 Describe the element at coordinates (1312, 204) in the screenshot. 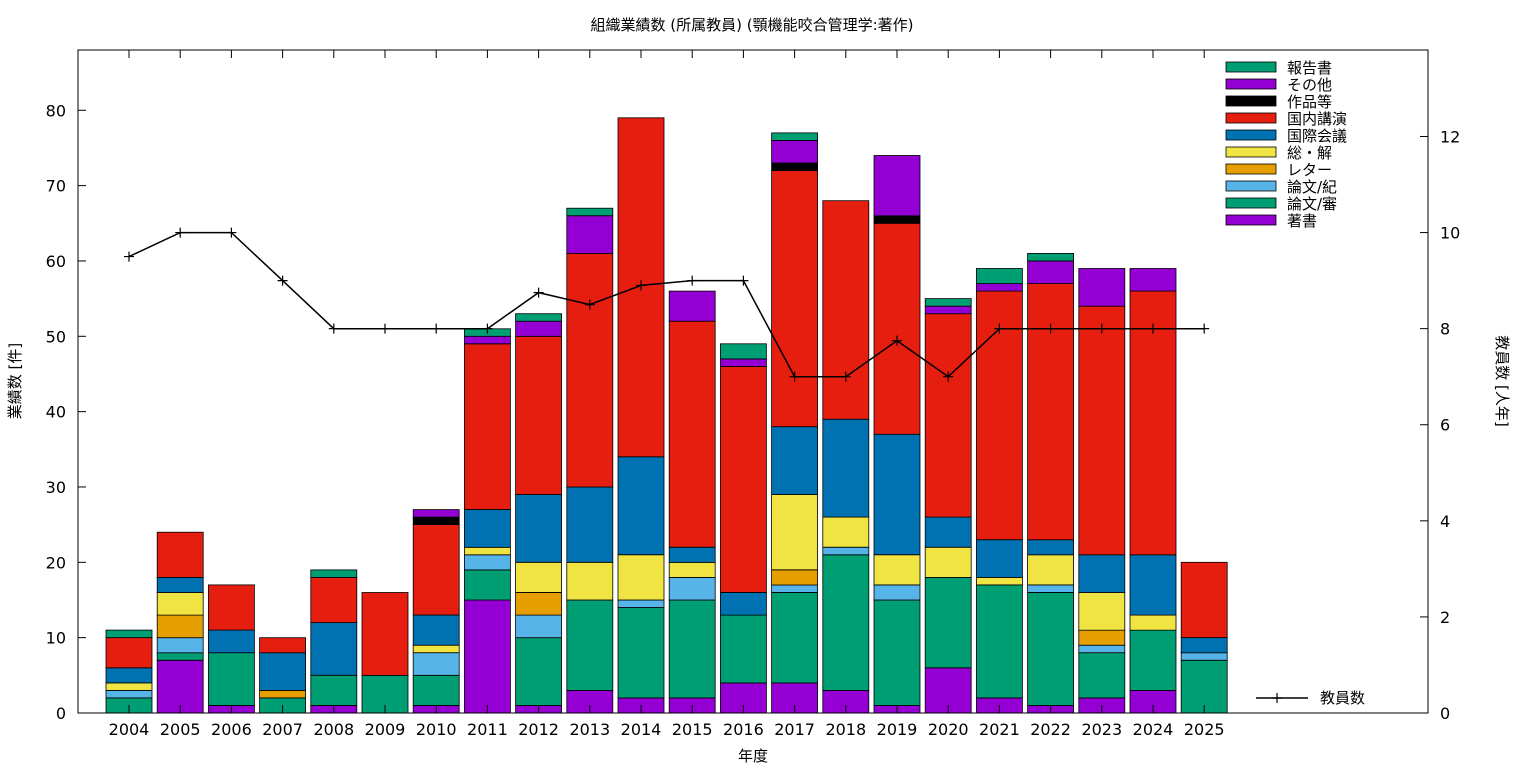

I see `legend-label-series-1: 論文/審` at that location.